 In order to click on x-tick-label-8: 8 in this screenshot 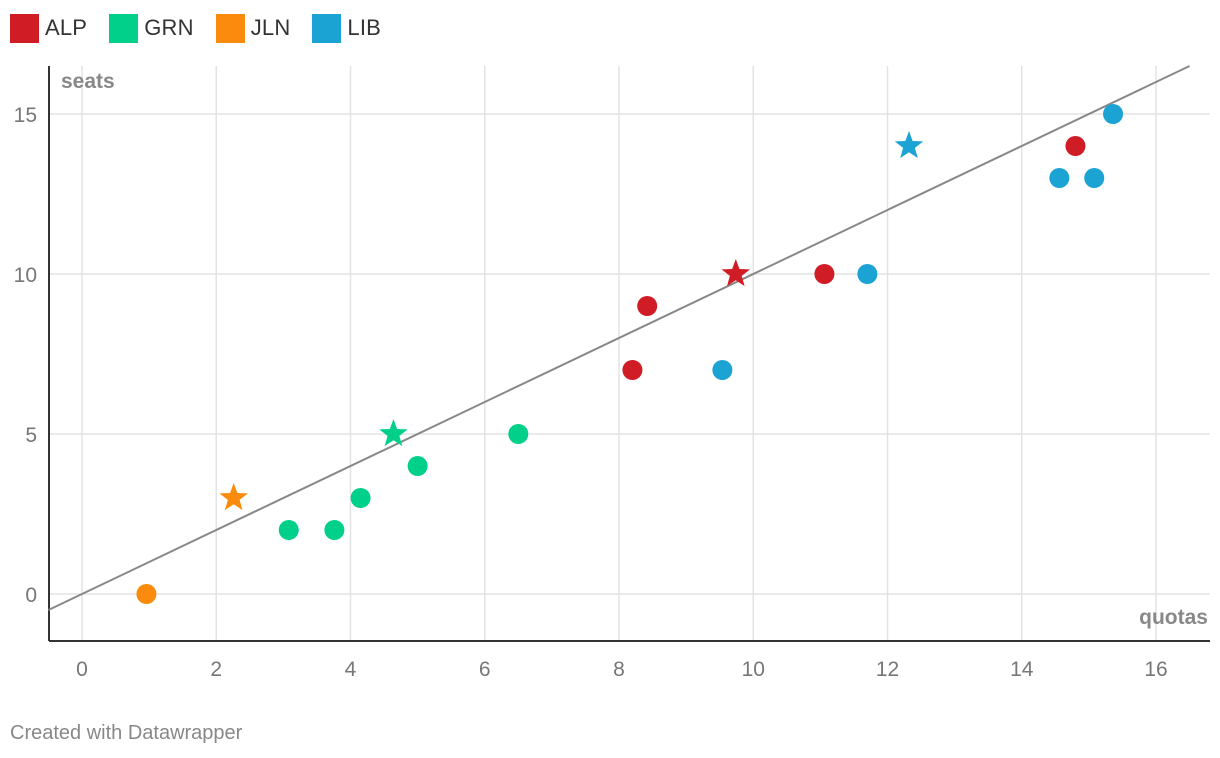, I will do `click(619, 669)`.